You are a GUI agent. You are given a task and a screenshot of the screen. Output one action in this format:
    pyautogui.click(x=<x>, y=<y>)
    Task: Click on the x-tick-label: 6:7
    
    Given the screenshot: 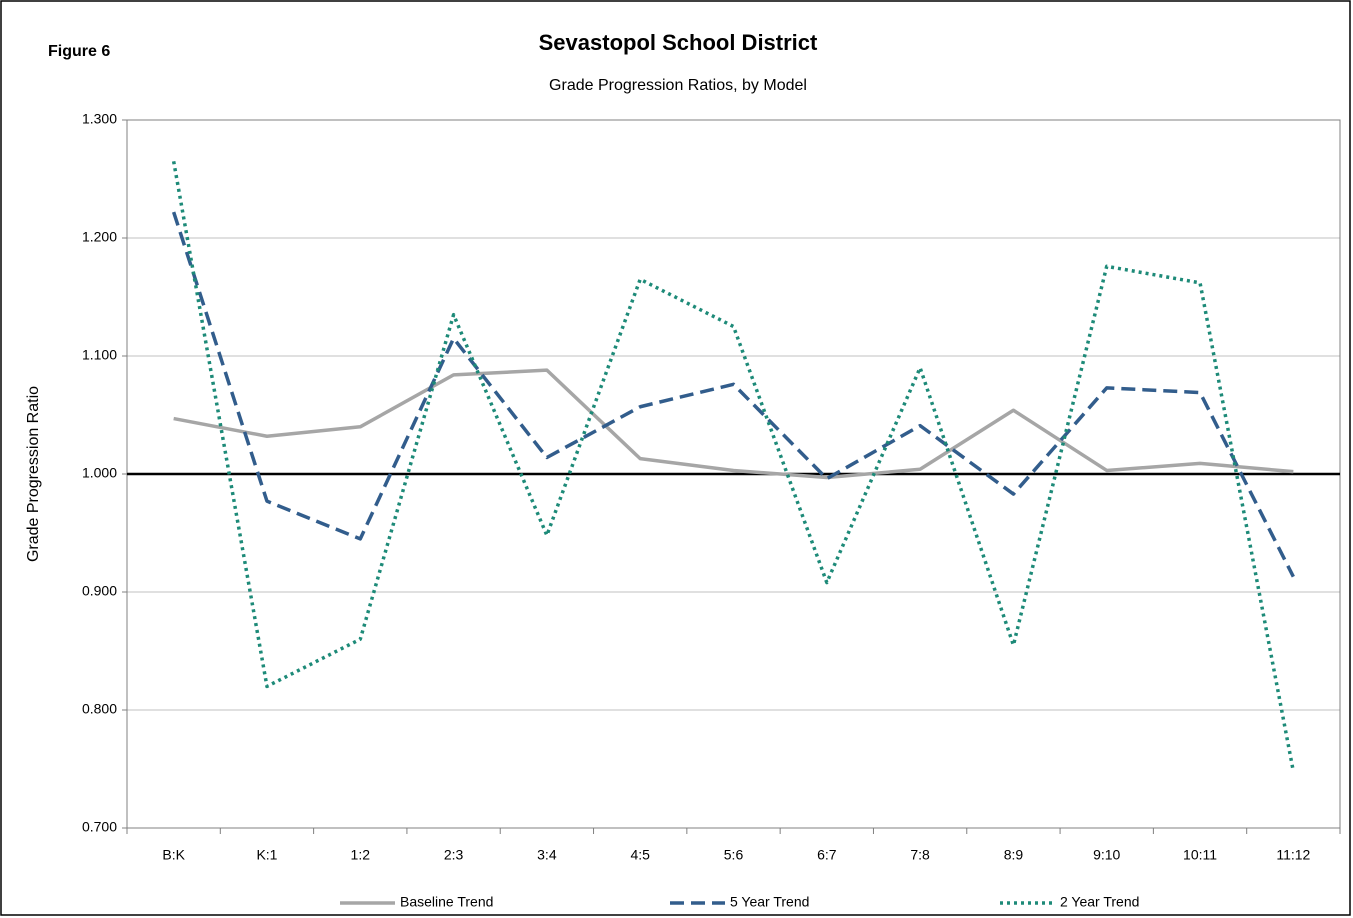 What is the action you would take?
    pyautogui.click(x=827, y=855)
    